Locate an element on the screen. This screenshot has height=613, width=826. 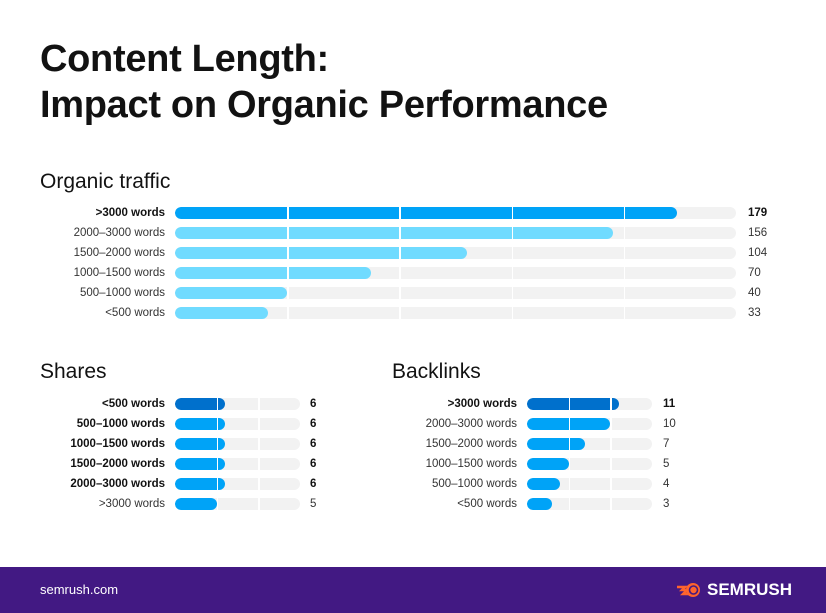
data-label: 10 is located at coordinates (669, 424).